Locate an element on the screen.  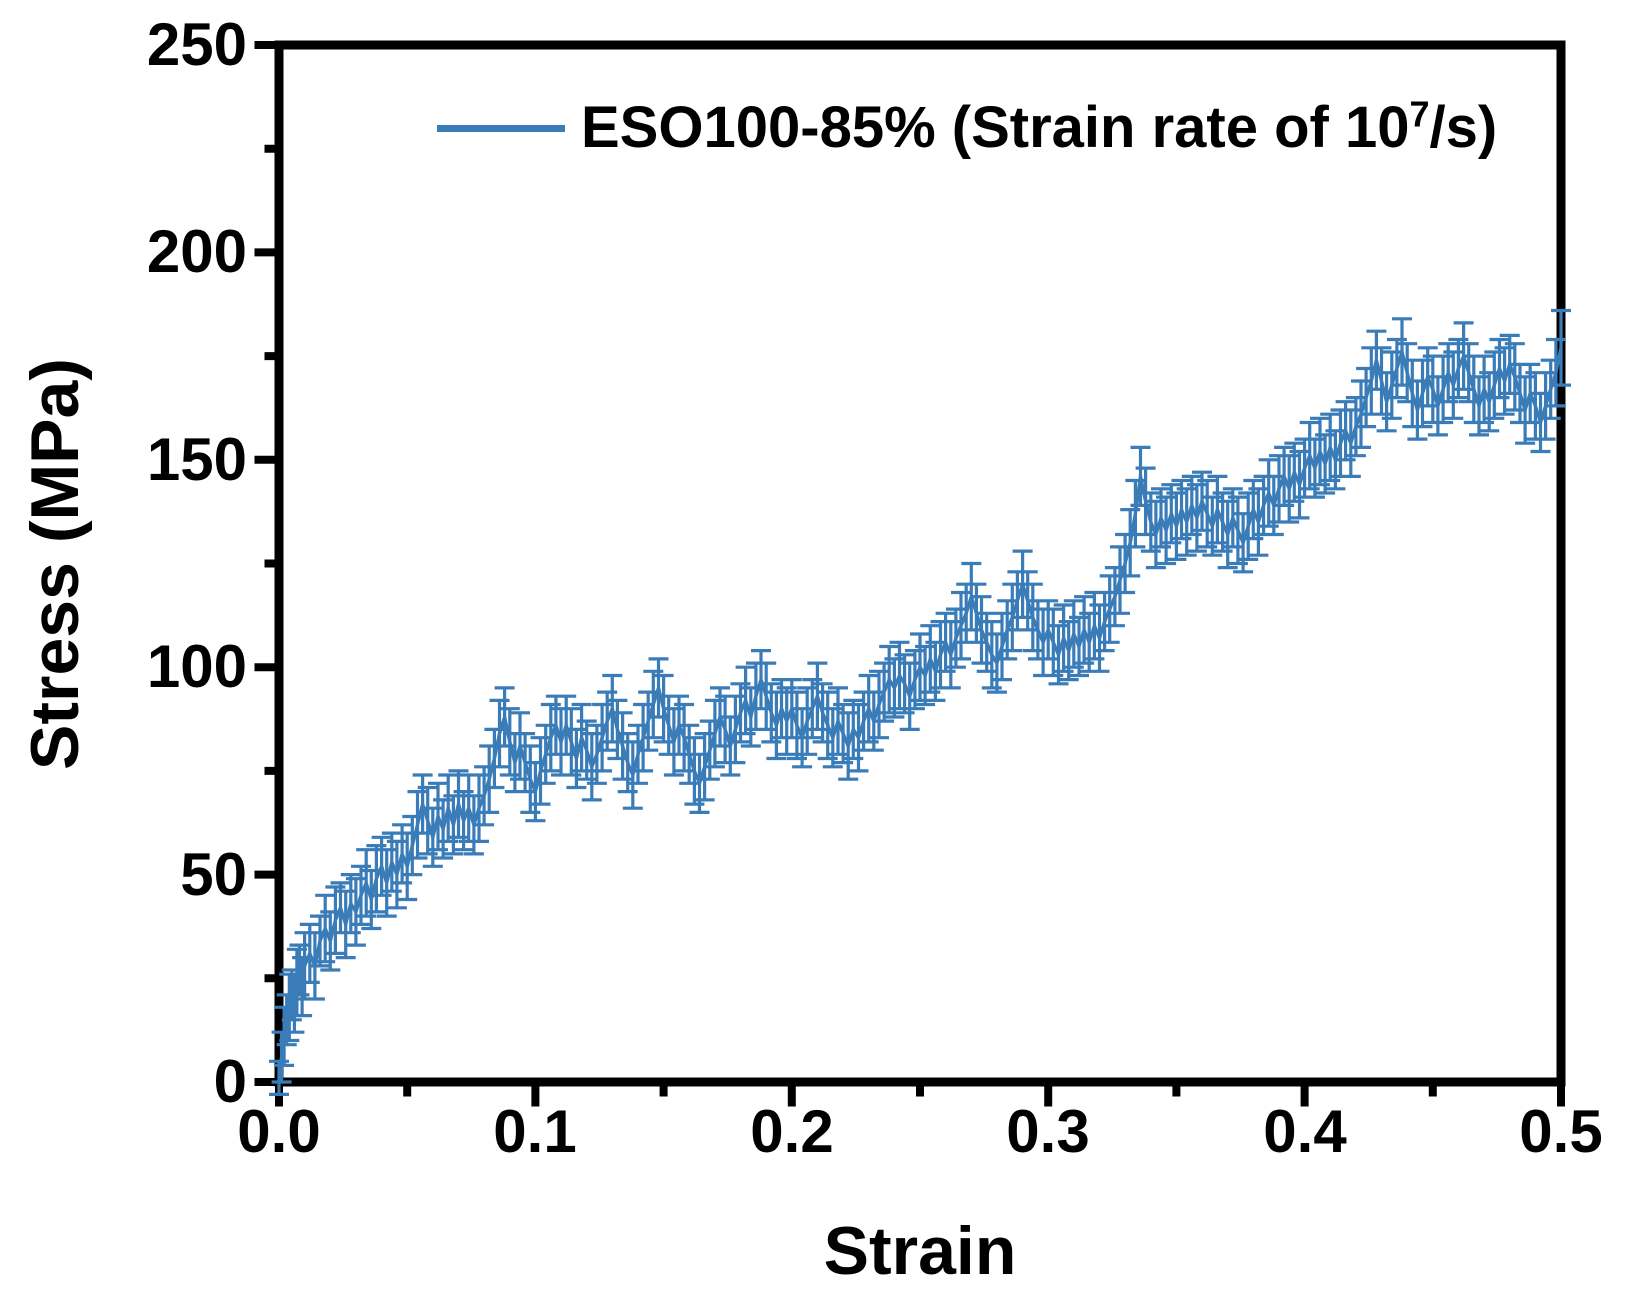
x-tick-label: 0.0 is located at coordinates (279, 1131).